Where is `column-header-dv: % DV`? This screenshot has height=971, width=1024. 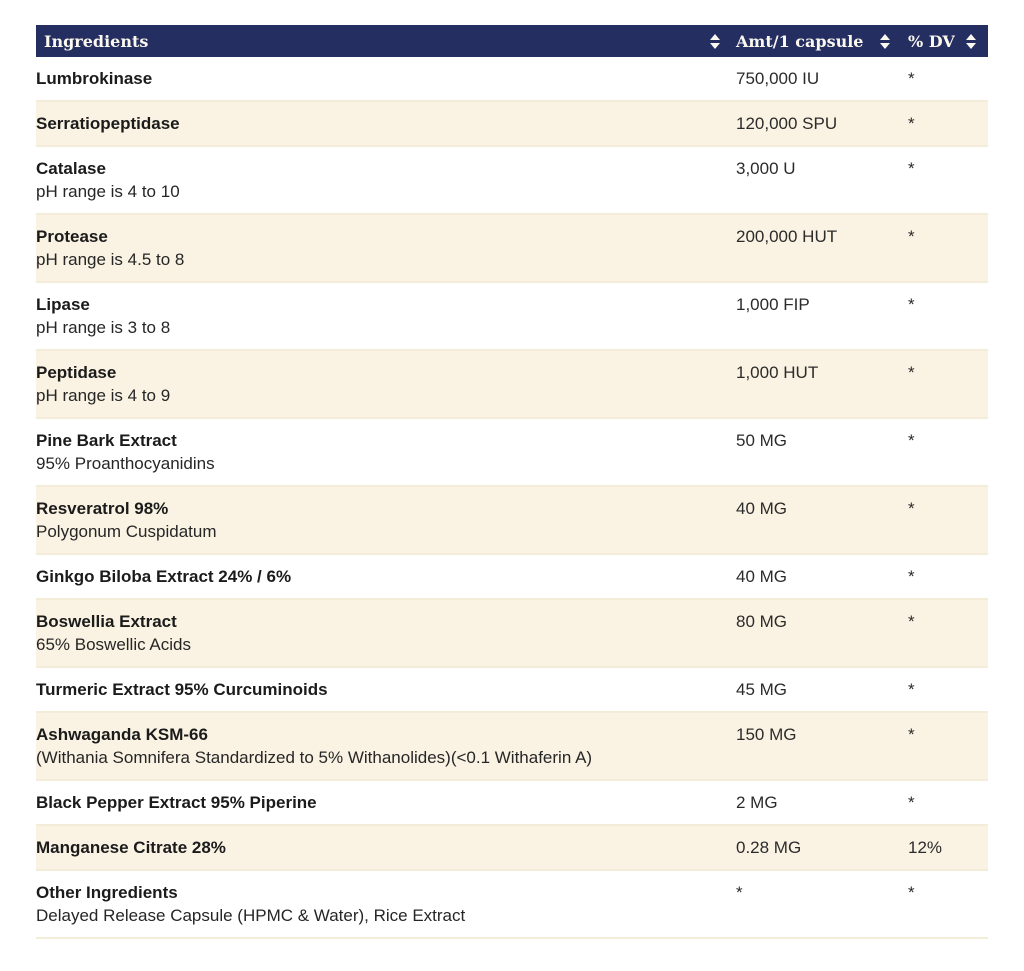 column-header-dv: % DV is located at coordinates (946, 41).